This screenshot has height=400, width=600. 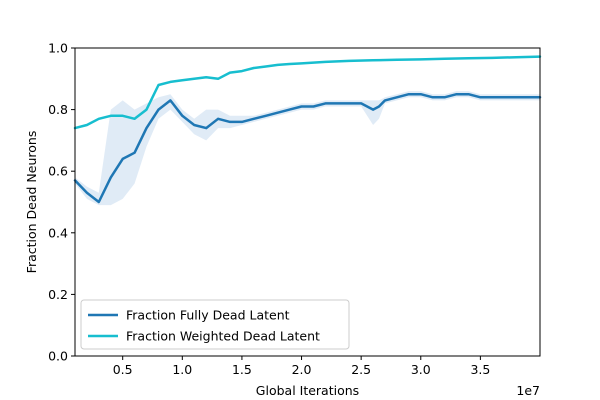 What do you see at coordinates (302, 369) in the screenshot?
I see `x-tick-label: 2.0` at bounding box center [302, 369].